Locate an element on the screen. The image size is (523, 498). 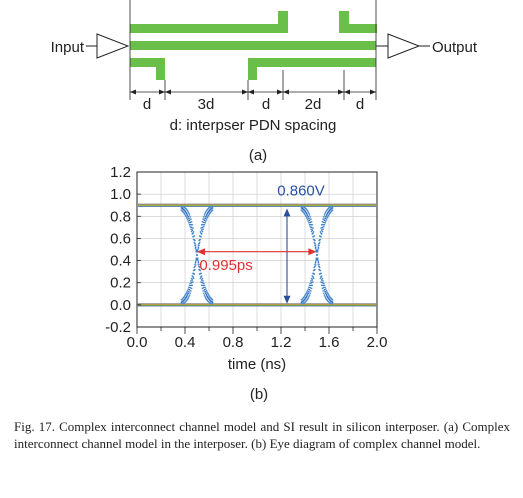
x-tick-label: 2.0 is located at coordinates (377, 342).